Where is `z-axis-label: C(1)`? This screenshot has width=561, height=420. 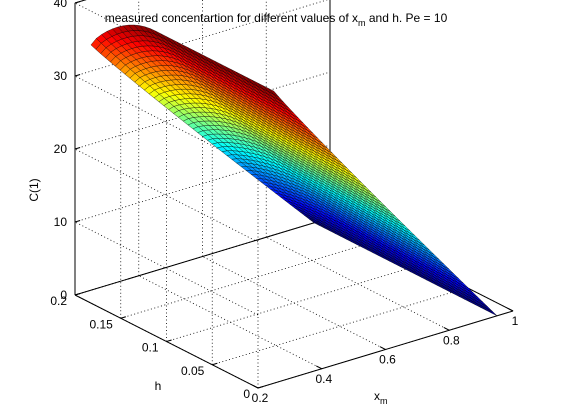 z-axis-label: C(1) is located at coordinates (34, 189).